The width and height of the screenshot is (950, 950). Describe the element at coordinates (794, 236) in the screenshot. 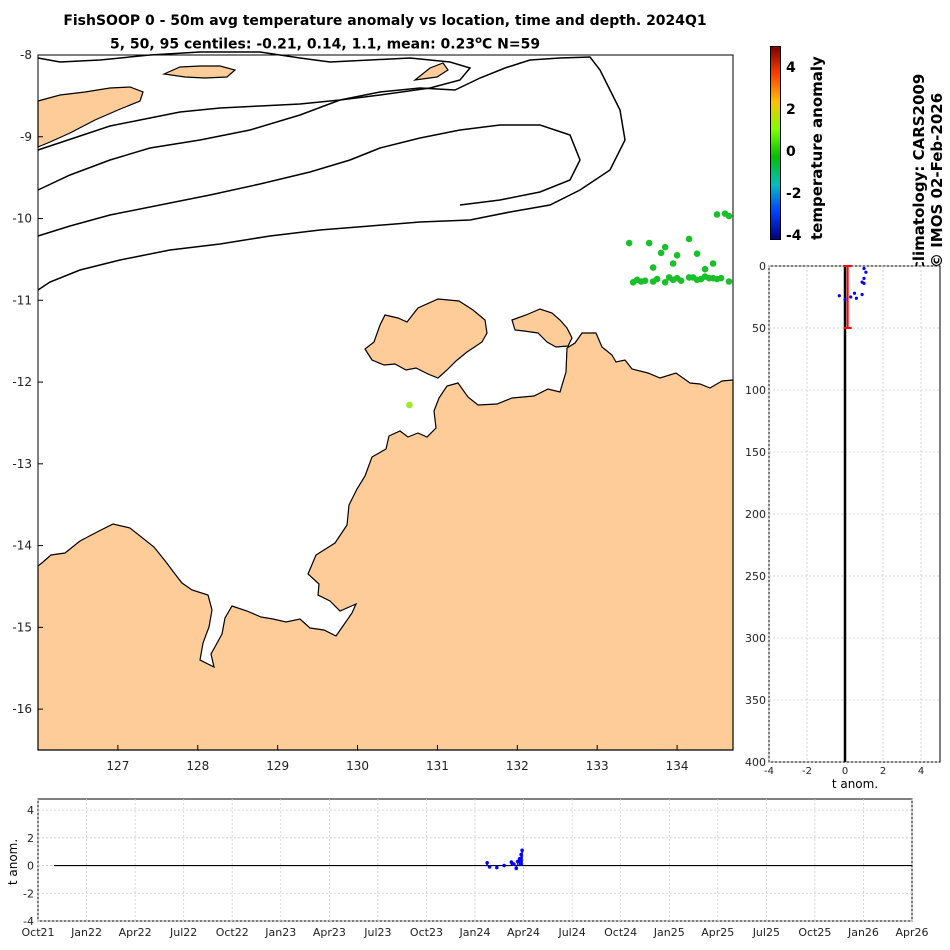

I see `colorbar-tick-minus4: -4` at that location.